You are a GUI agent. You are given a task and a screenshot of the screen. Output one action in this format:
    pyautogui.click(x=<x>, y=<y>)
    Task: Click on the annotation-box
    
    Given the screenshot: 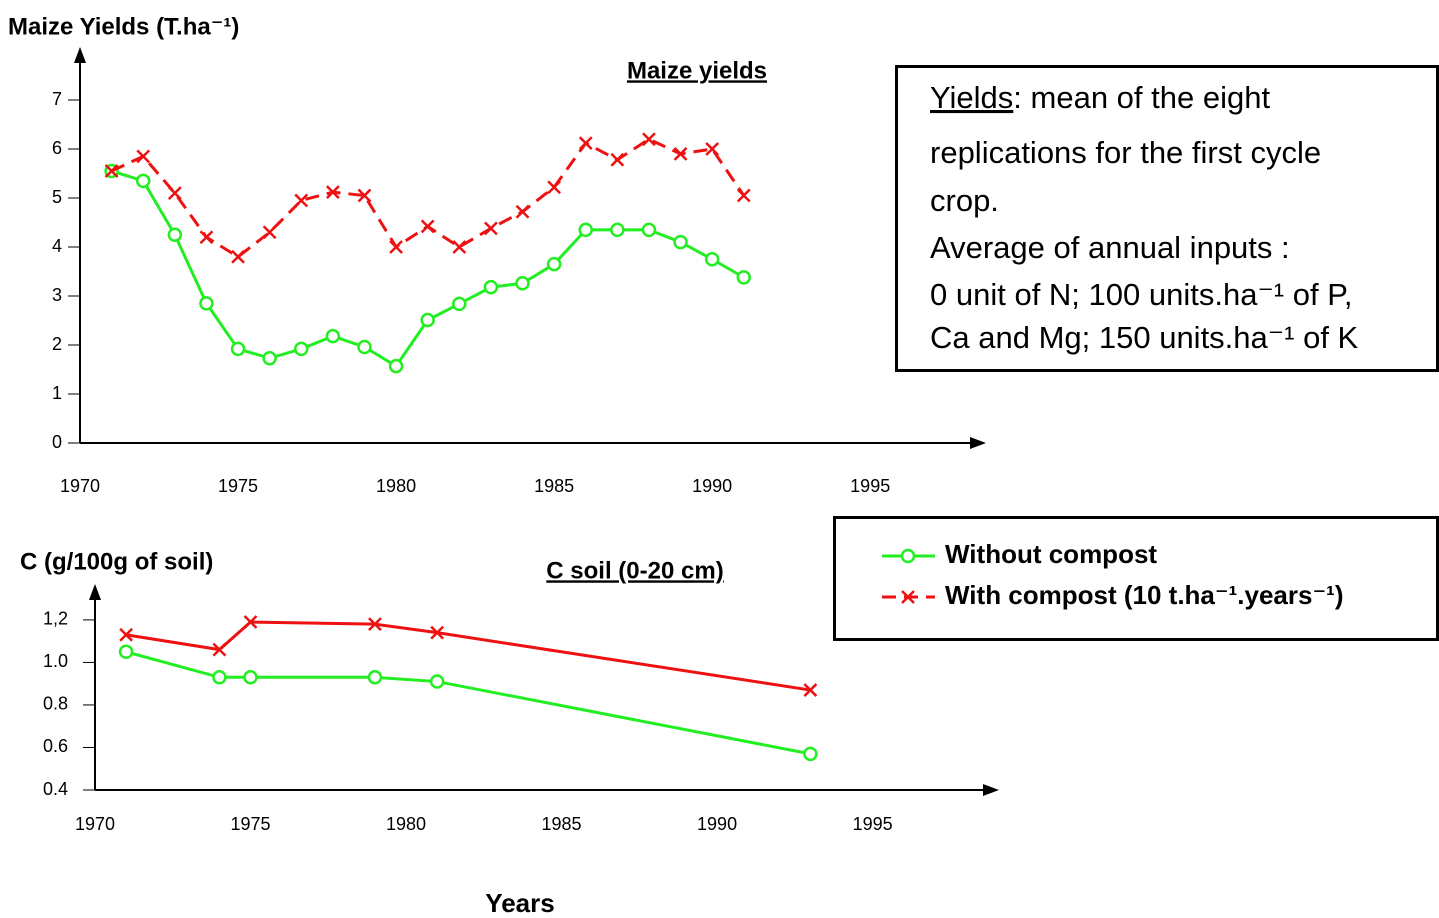 What is the action you would take?
    pyautogui.click(x=1167, y=218)
    